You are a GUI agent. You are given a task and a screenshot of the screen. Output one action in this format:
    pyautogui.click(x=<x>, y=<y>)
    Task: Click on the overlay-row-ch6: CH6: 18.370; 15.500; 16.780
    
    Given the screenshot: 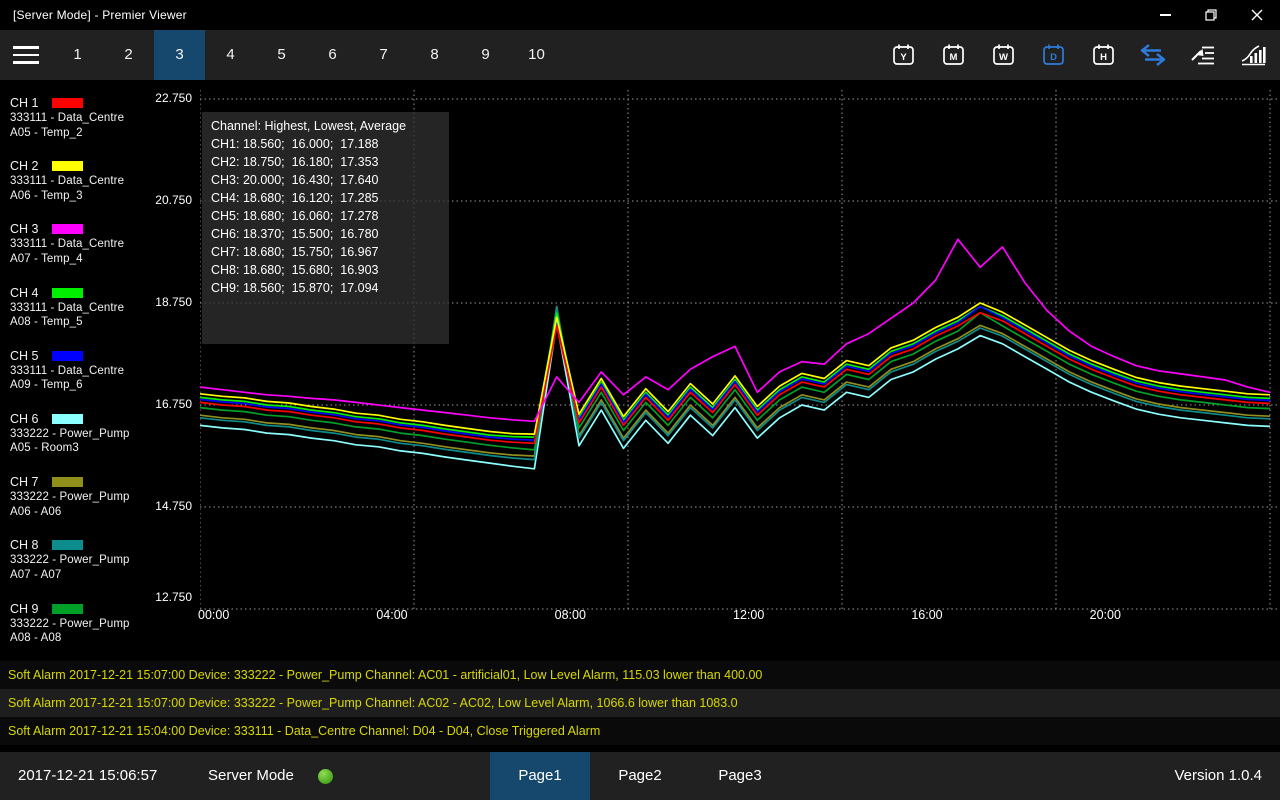 What is the action you would take?
    pyautogui.click(x=295, y=234)
    